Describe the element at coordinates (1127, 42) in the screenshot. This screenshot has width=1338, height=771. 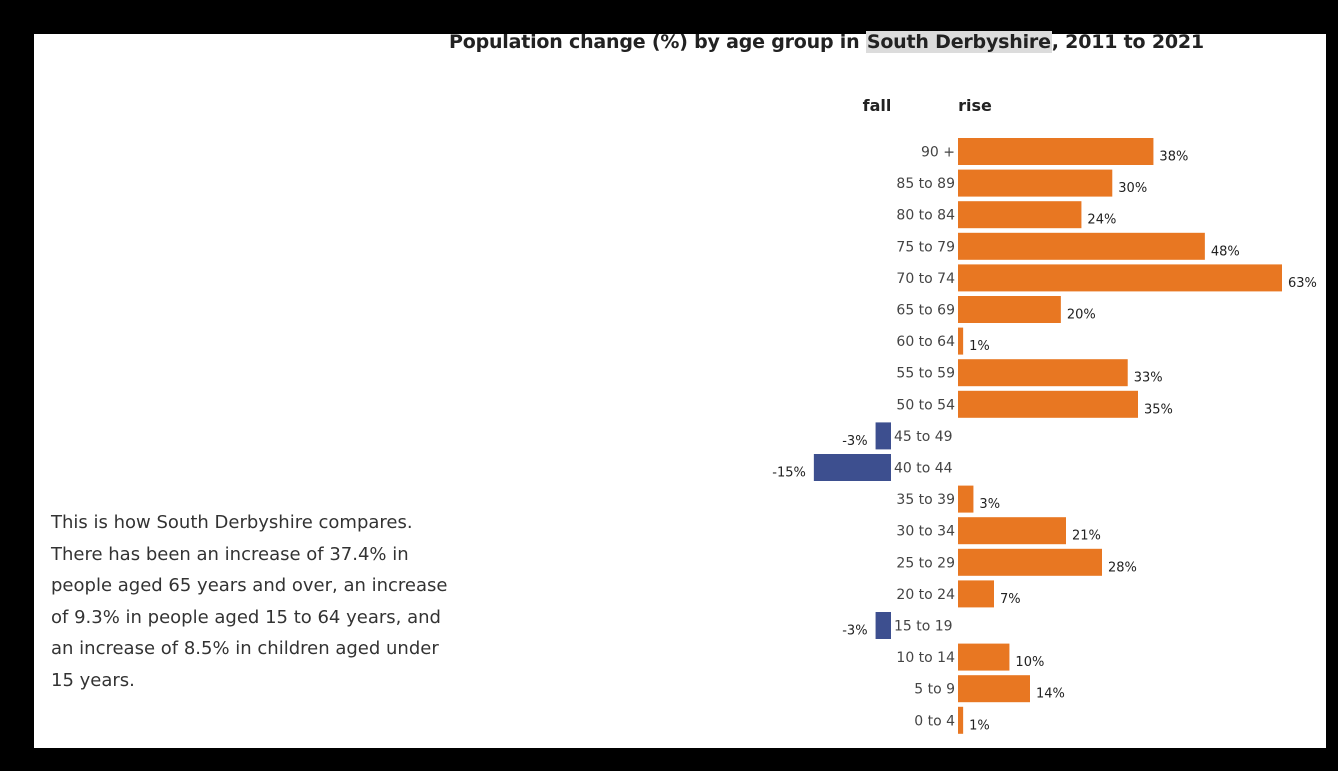
I see `title-part-3: , 2011 to 2021` at that location.